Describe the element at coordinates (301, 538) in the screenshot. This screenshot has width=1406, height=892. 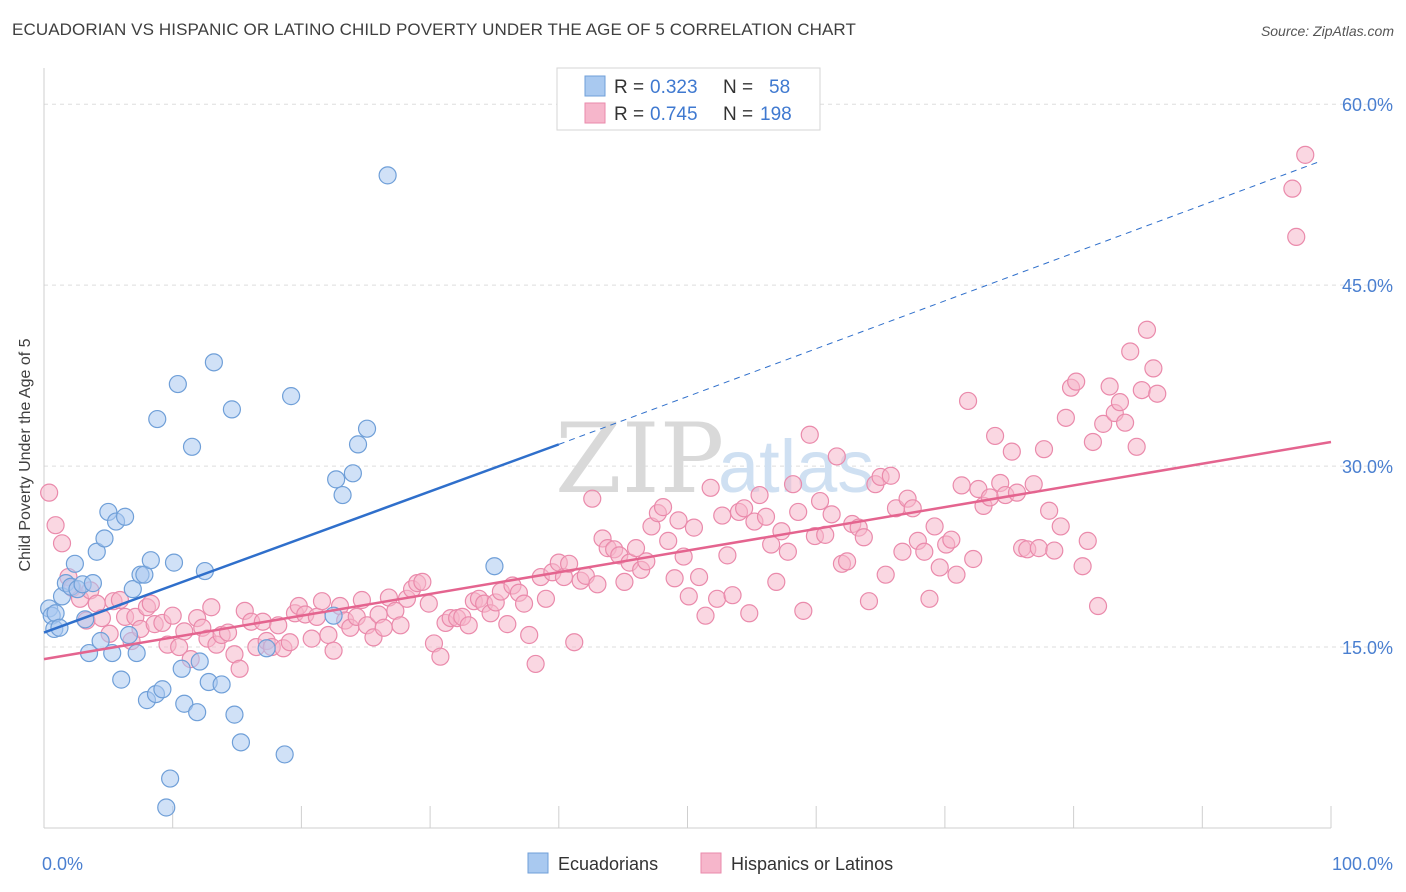
I see `trend-line-ecuadorians` at that location.